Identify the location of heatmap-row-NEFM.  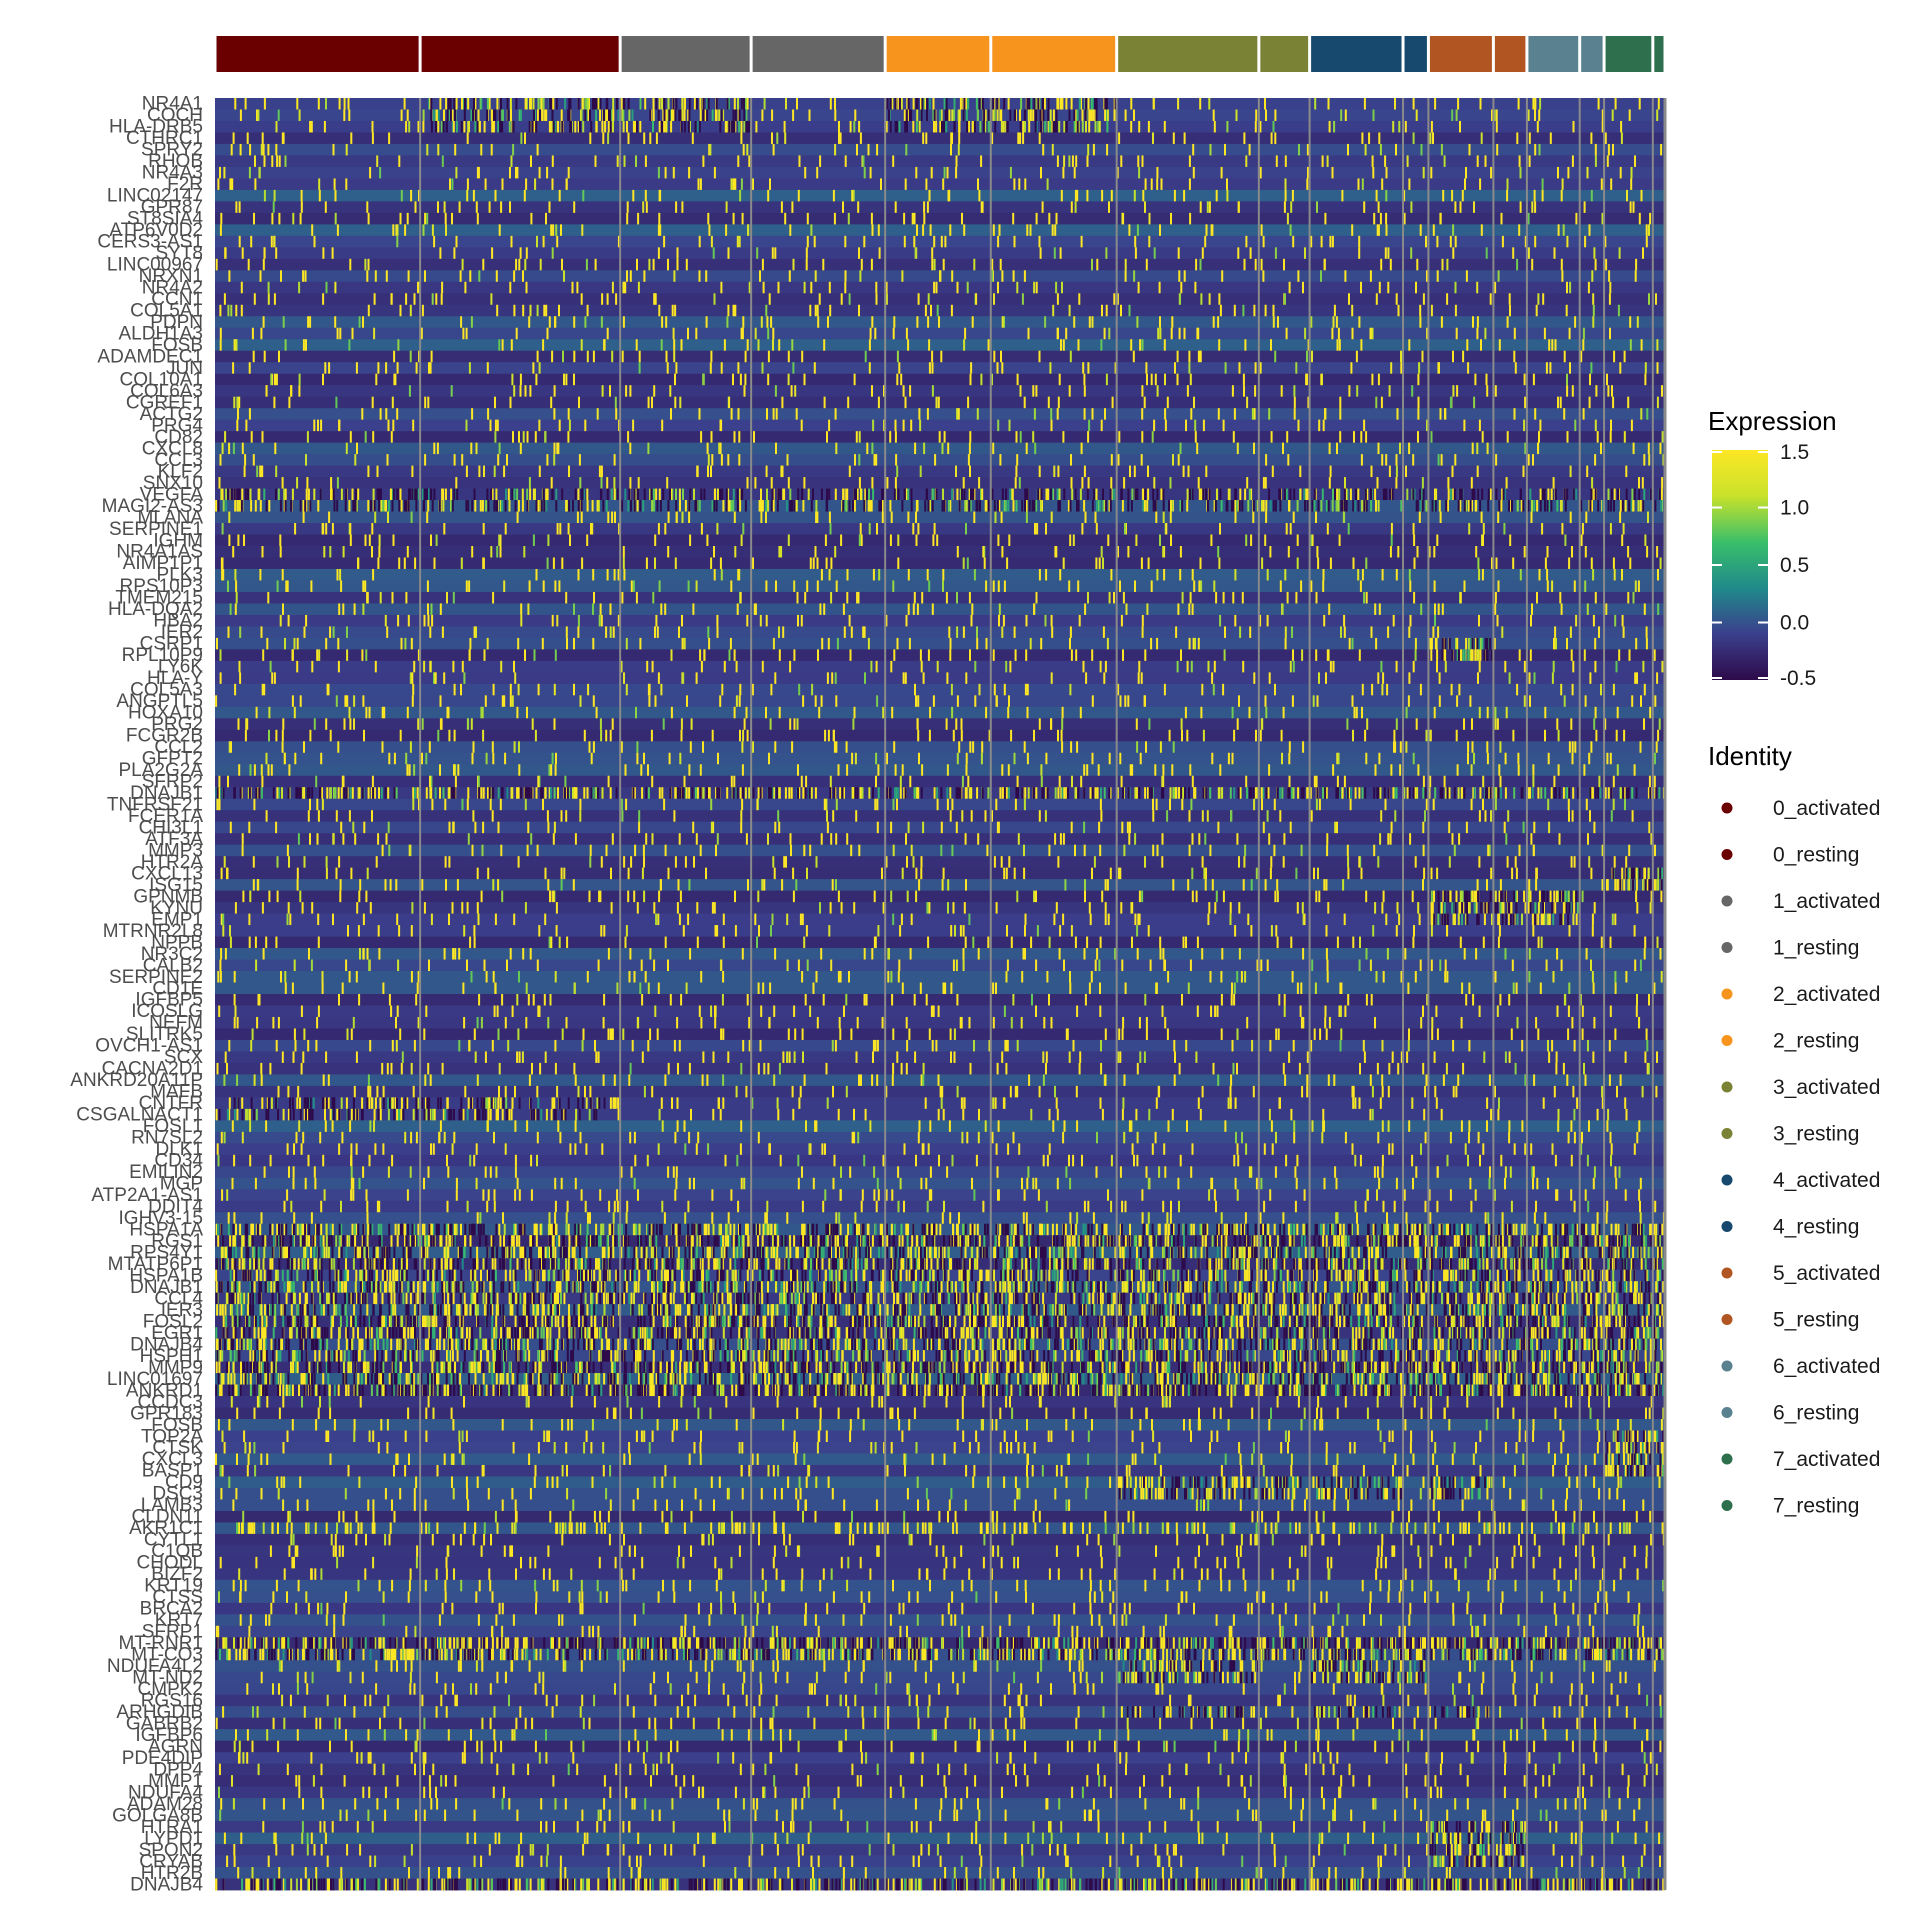
(940, 1022).